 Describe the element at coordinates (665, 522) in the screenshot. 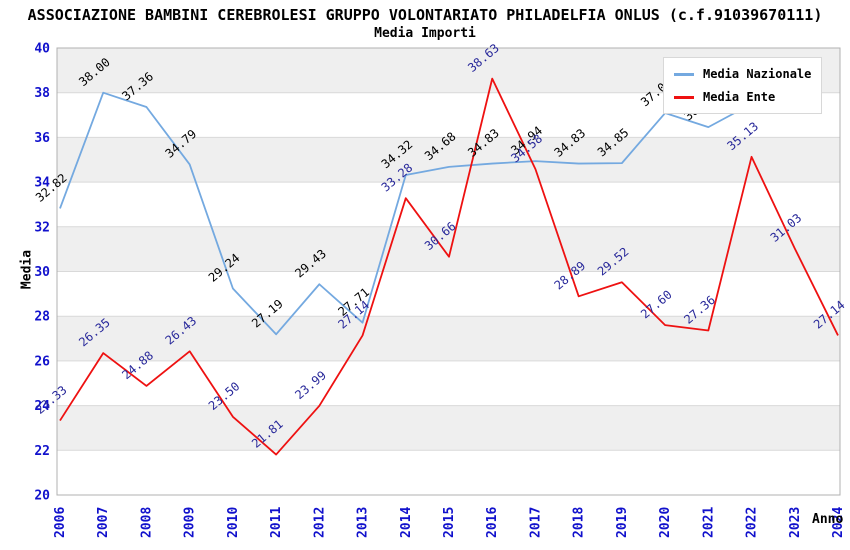

I see `x-tick-label: 2020` at that location.